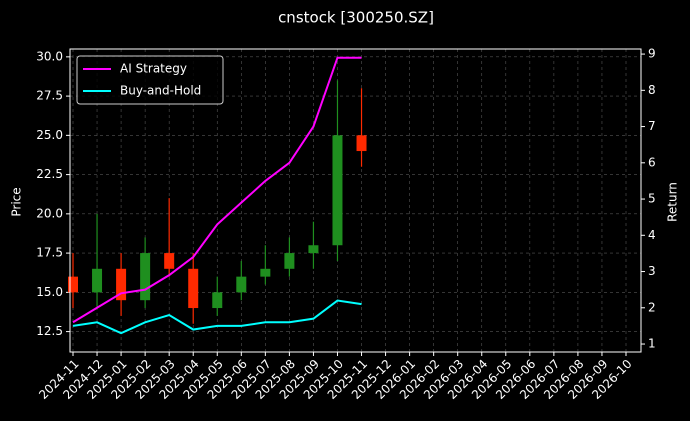 The height and width of the screenshot is (421, 690). What do you see at coordinates (150, 80) in the screenshot?
I see `legend-box` at bounding box center [150, 80].